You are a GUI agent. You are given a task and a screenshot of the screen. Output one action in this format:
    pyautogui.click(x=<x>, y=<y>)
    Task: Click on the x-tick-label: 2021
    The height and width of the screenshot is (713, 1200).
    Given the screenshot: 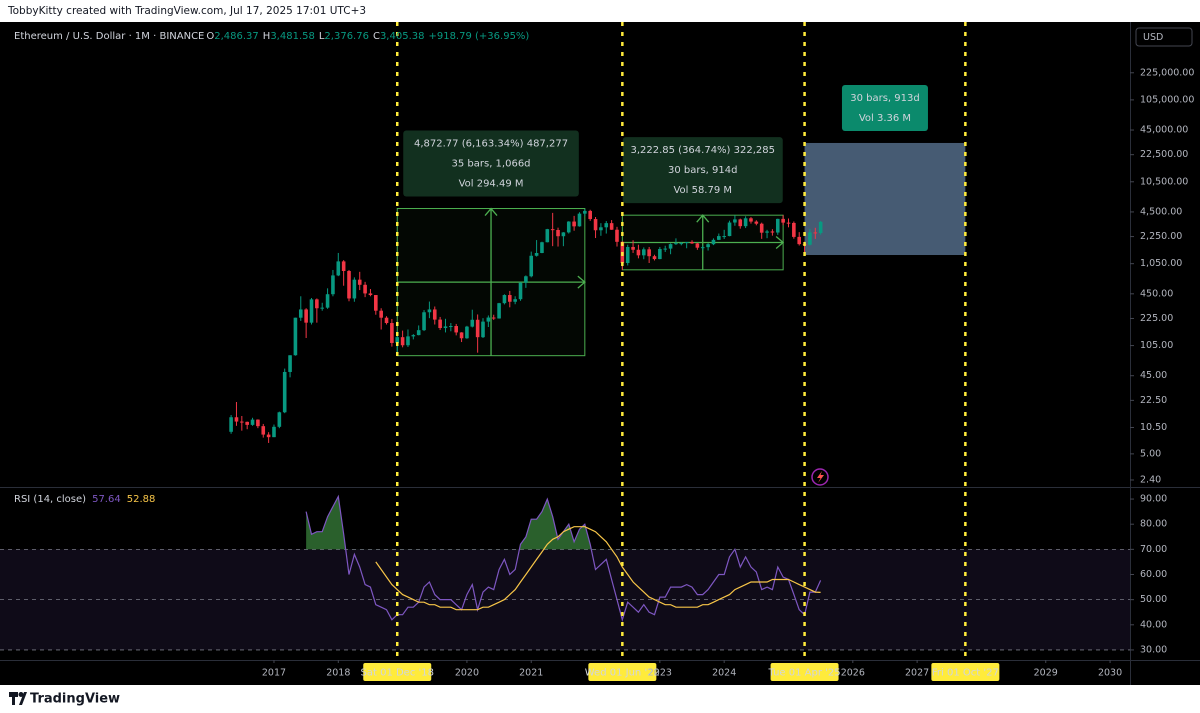 What is the action you would take?
    pyautogui.click(x=531, y=673)
    